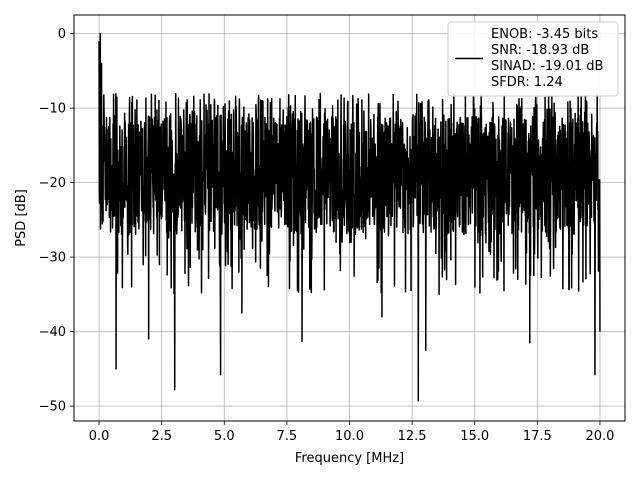 The height and width of the screenshot is (480, 640). I want to click on y-axis: 0 −10 −20 −30 −40 −50, so click(56, 221).